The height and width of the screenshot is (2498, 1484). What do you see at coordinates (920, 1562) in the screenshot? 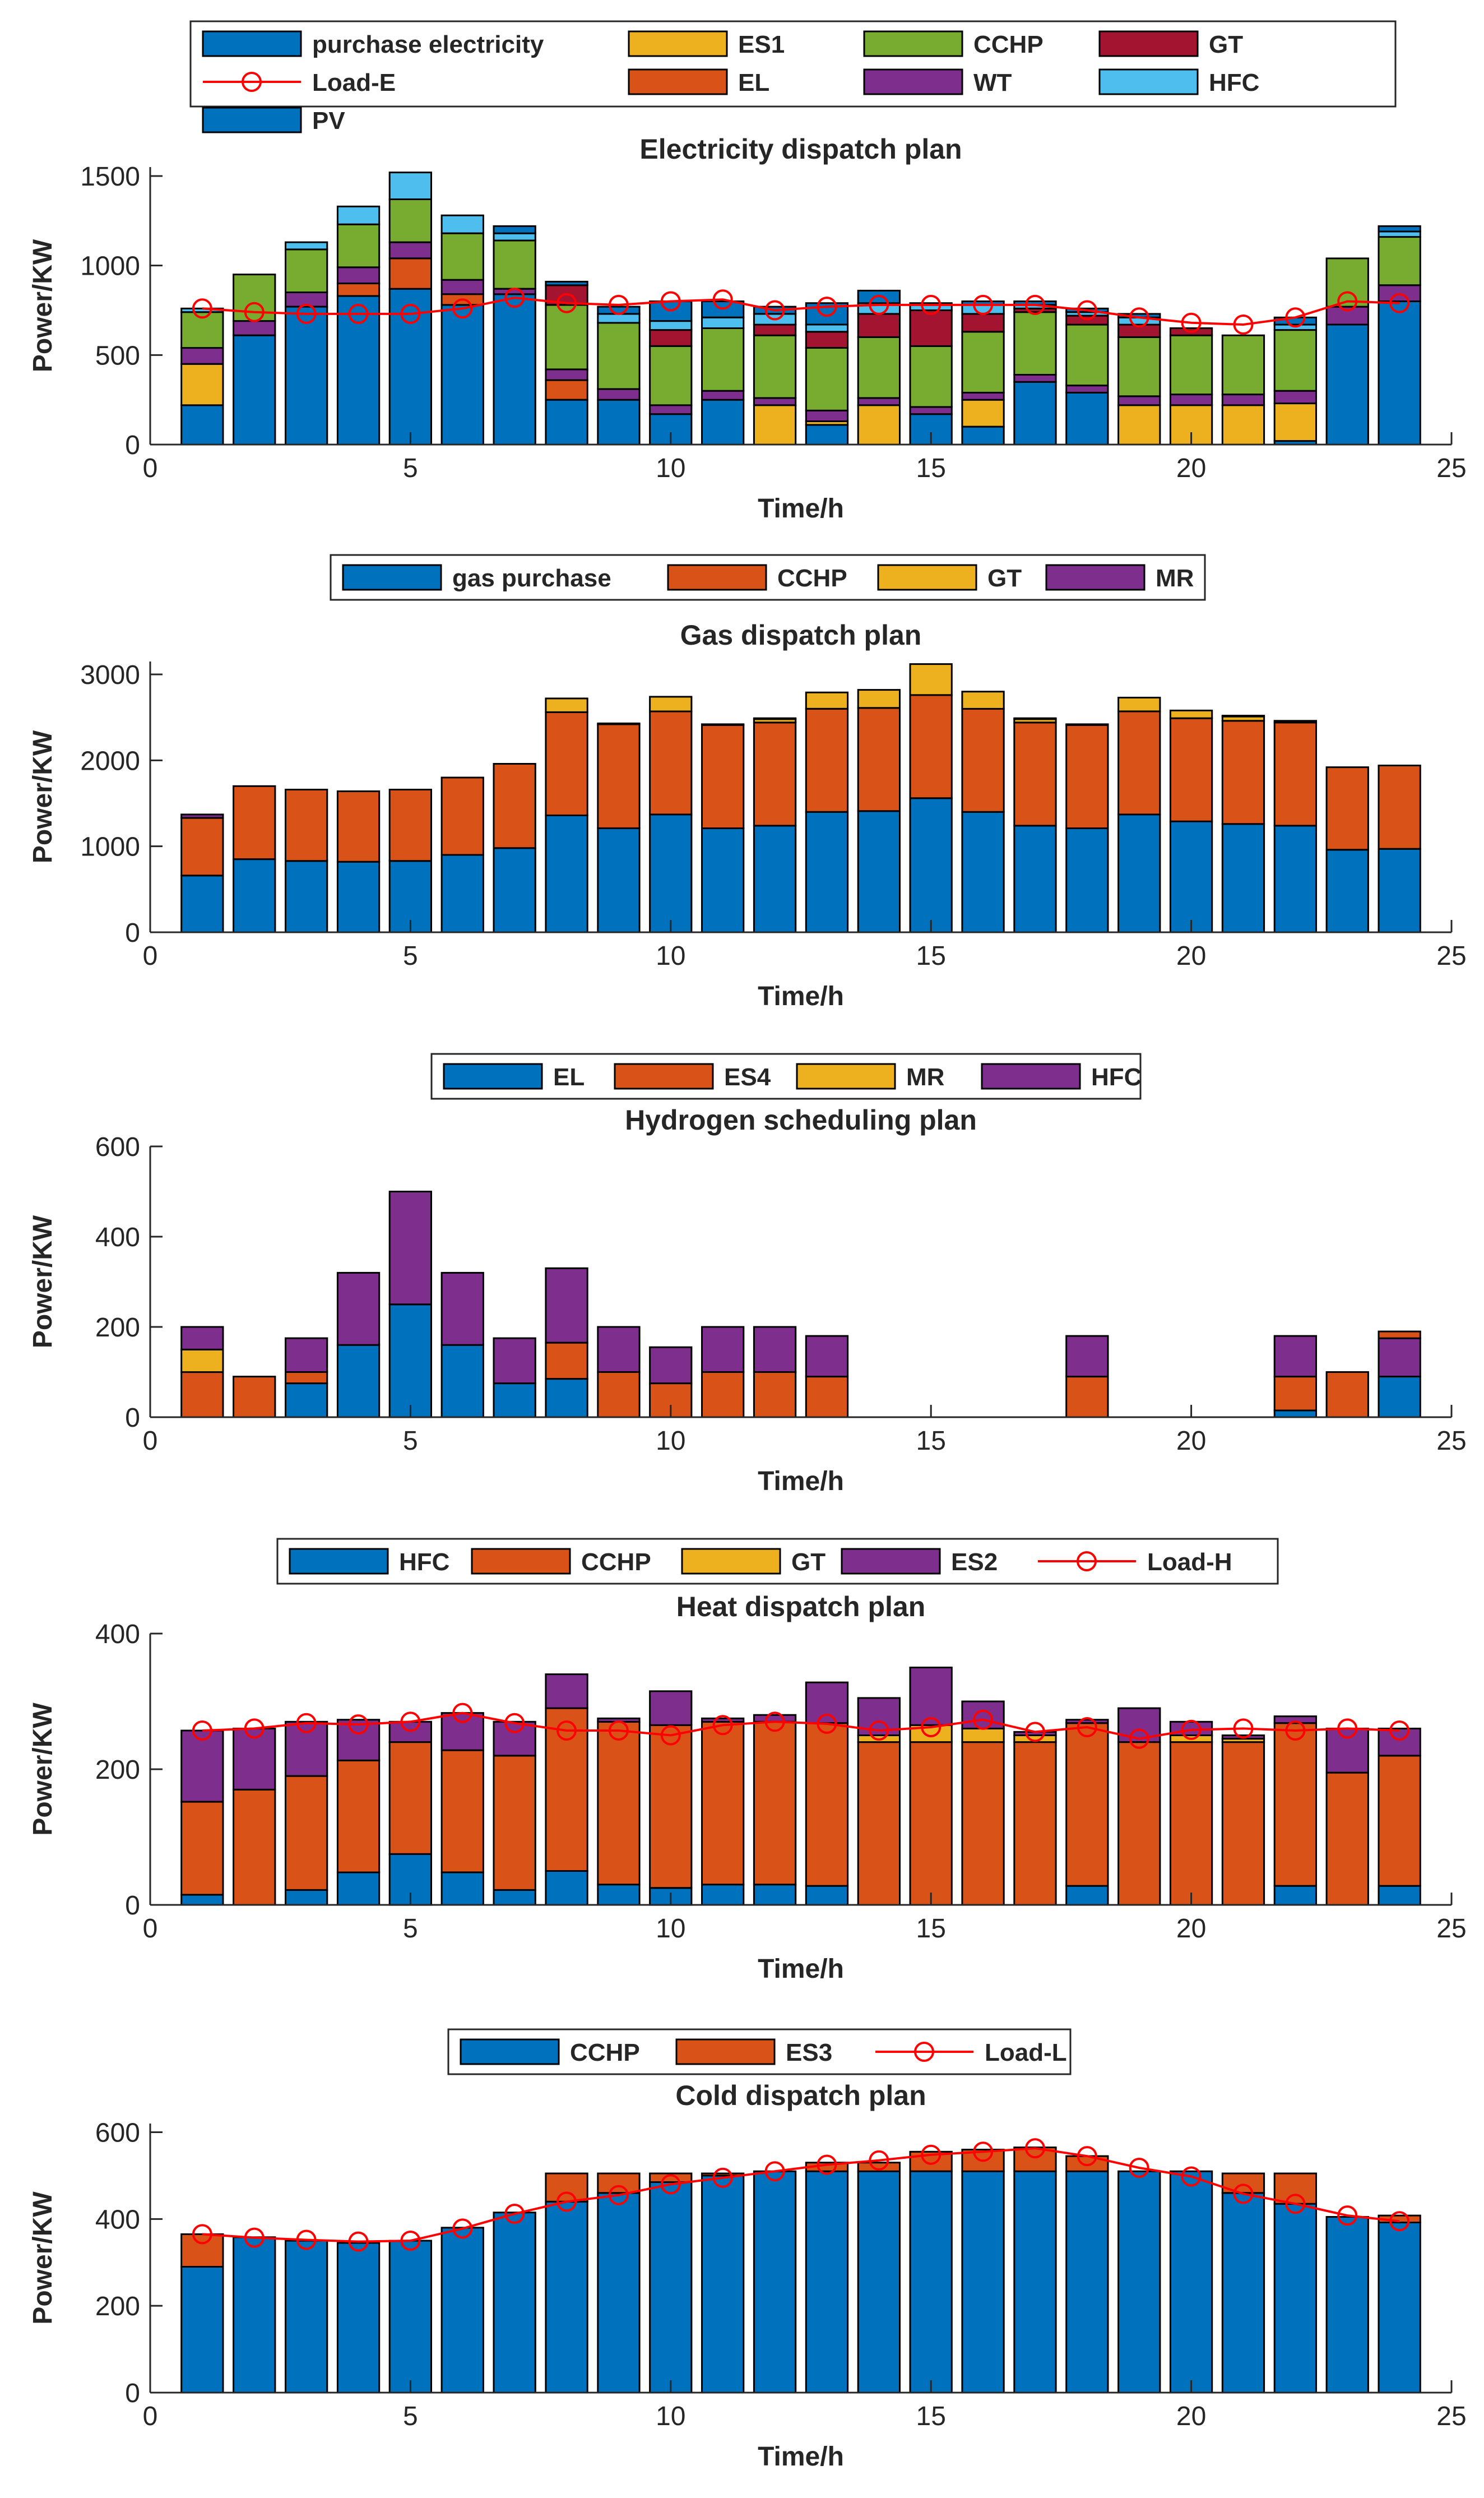
I see `legend-entry-es2: ES2` at bounding box center [920, 1562].